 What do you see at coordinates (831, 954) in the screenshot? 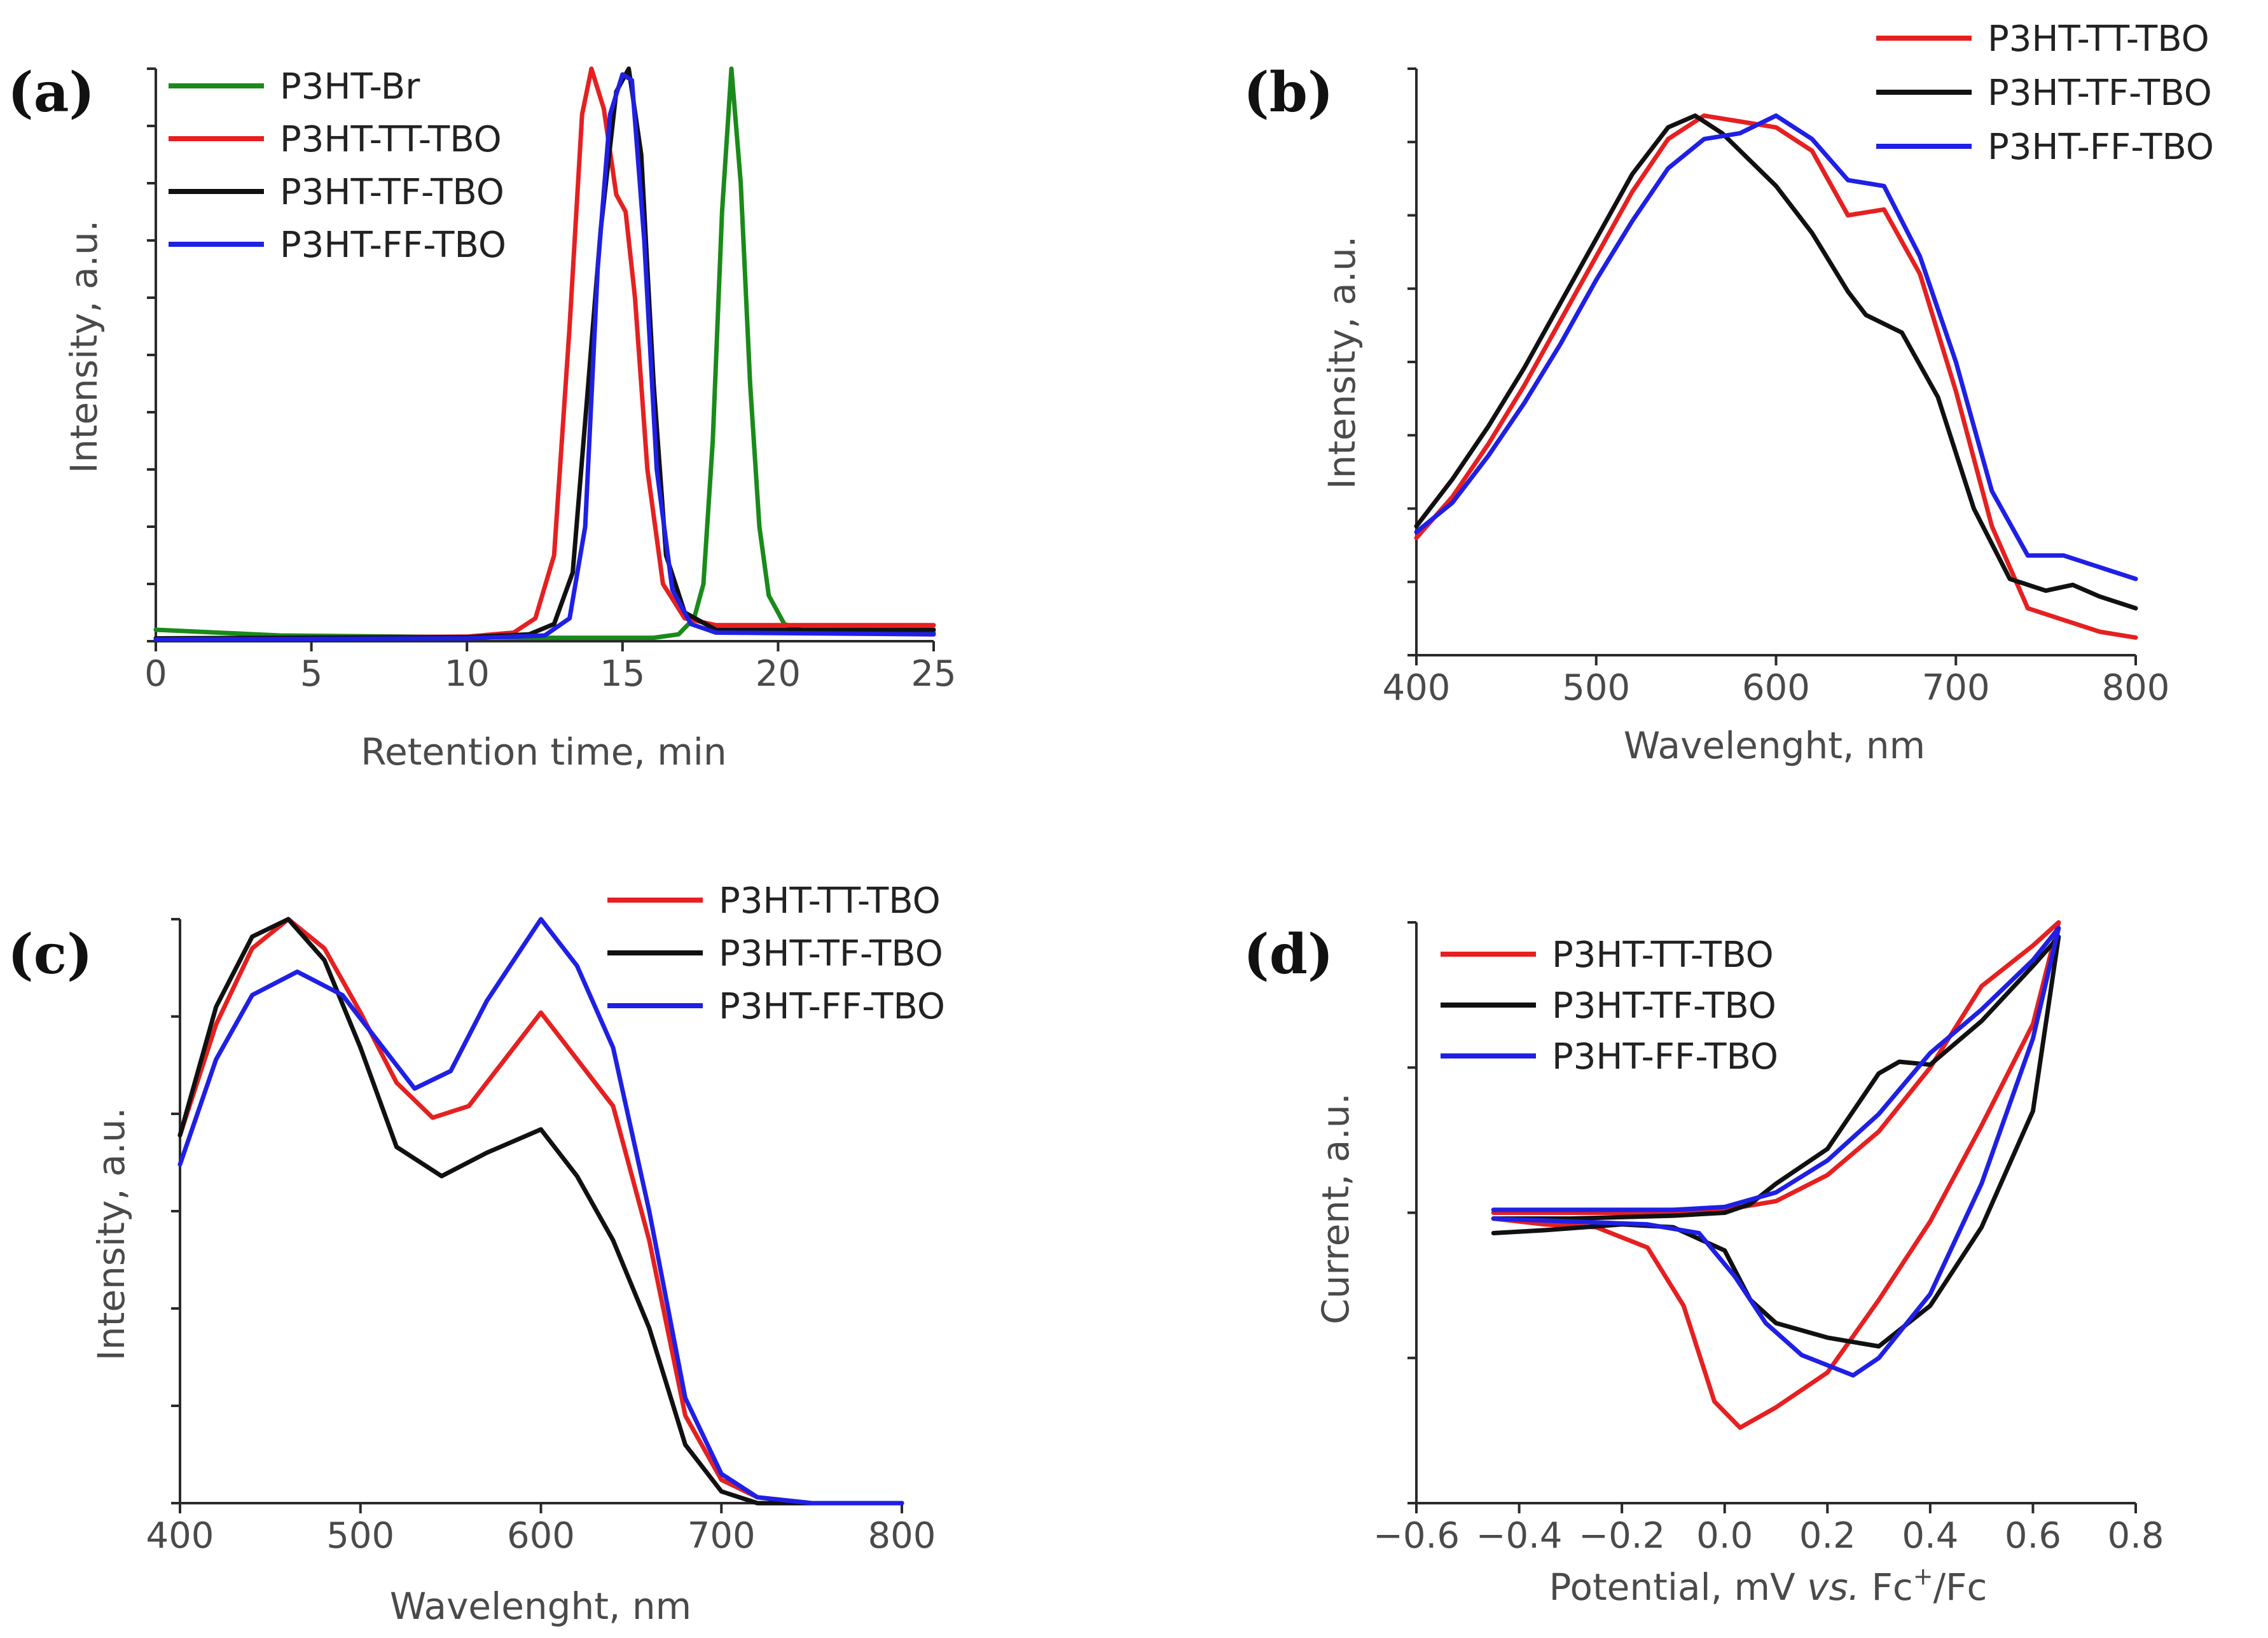
I see `legend-label-c: P3HT-TF-TBO` at bounding box center [831, 954].